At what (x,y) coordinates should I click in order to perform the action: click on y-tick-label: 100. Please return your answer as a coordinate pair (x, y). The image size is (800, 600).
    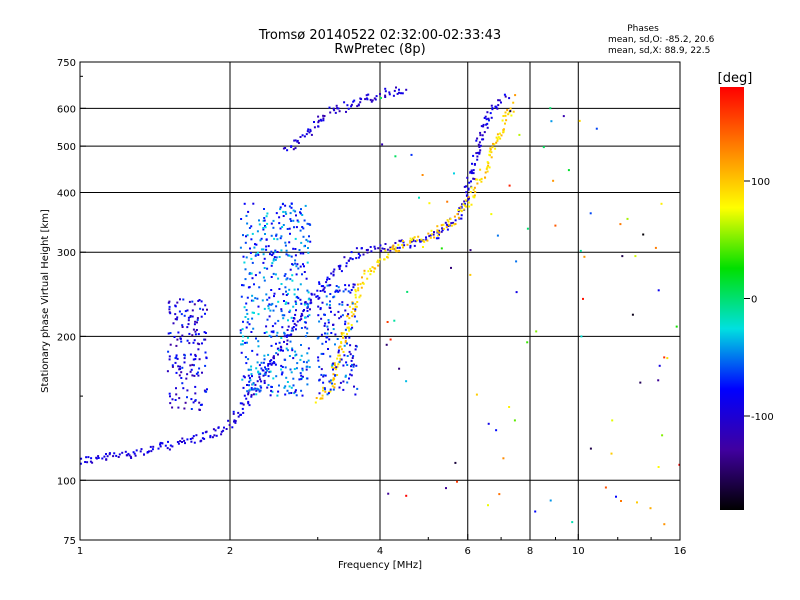
    Looking at the image, I should click on (66, 481).